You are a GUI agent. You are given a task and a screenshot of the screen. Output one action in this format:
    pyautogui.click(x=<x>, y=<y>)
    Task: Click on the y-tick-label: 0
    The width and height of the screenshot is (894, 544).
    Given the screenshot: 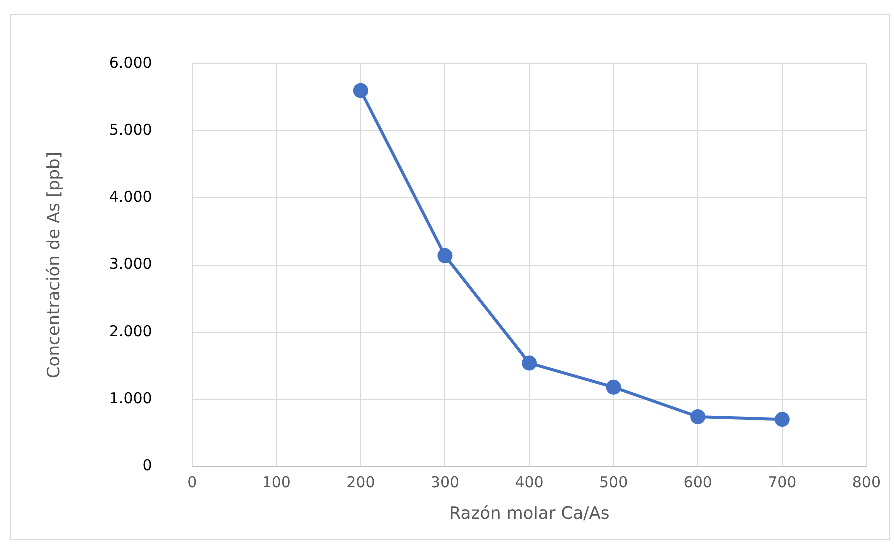 What is the action you would take?
    pyautogui.click(x=147, y=465)
    